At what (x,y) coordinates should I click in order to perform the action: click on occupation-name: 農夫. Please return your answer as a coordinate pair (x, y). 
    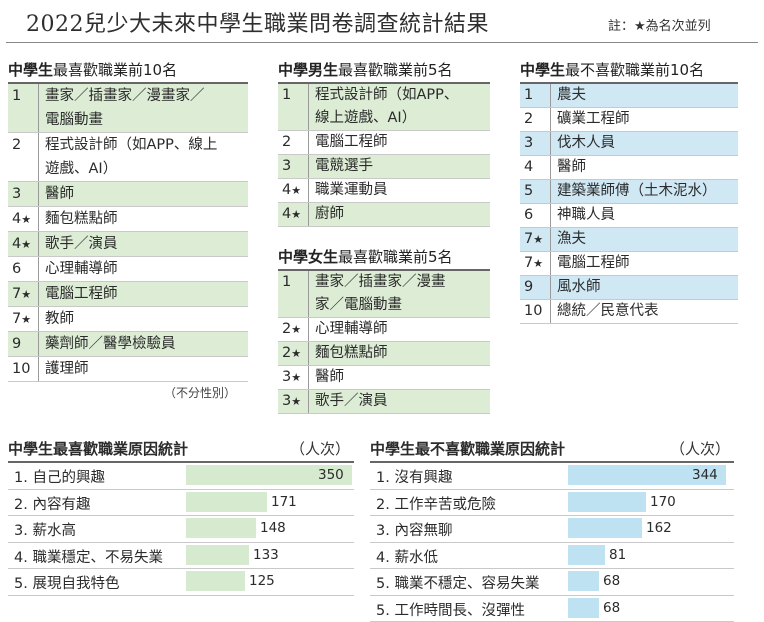
    Looking at the image, I should click on (644, 95).